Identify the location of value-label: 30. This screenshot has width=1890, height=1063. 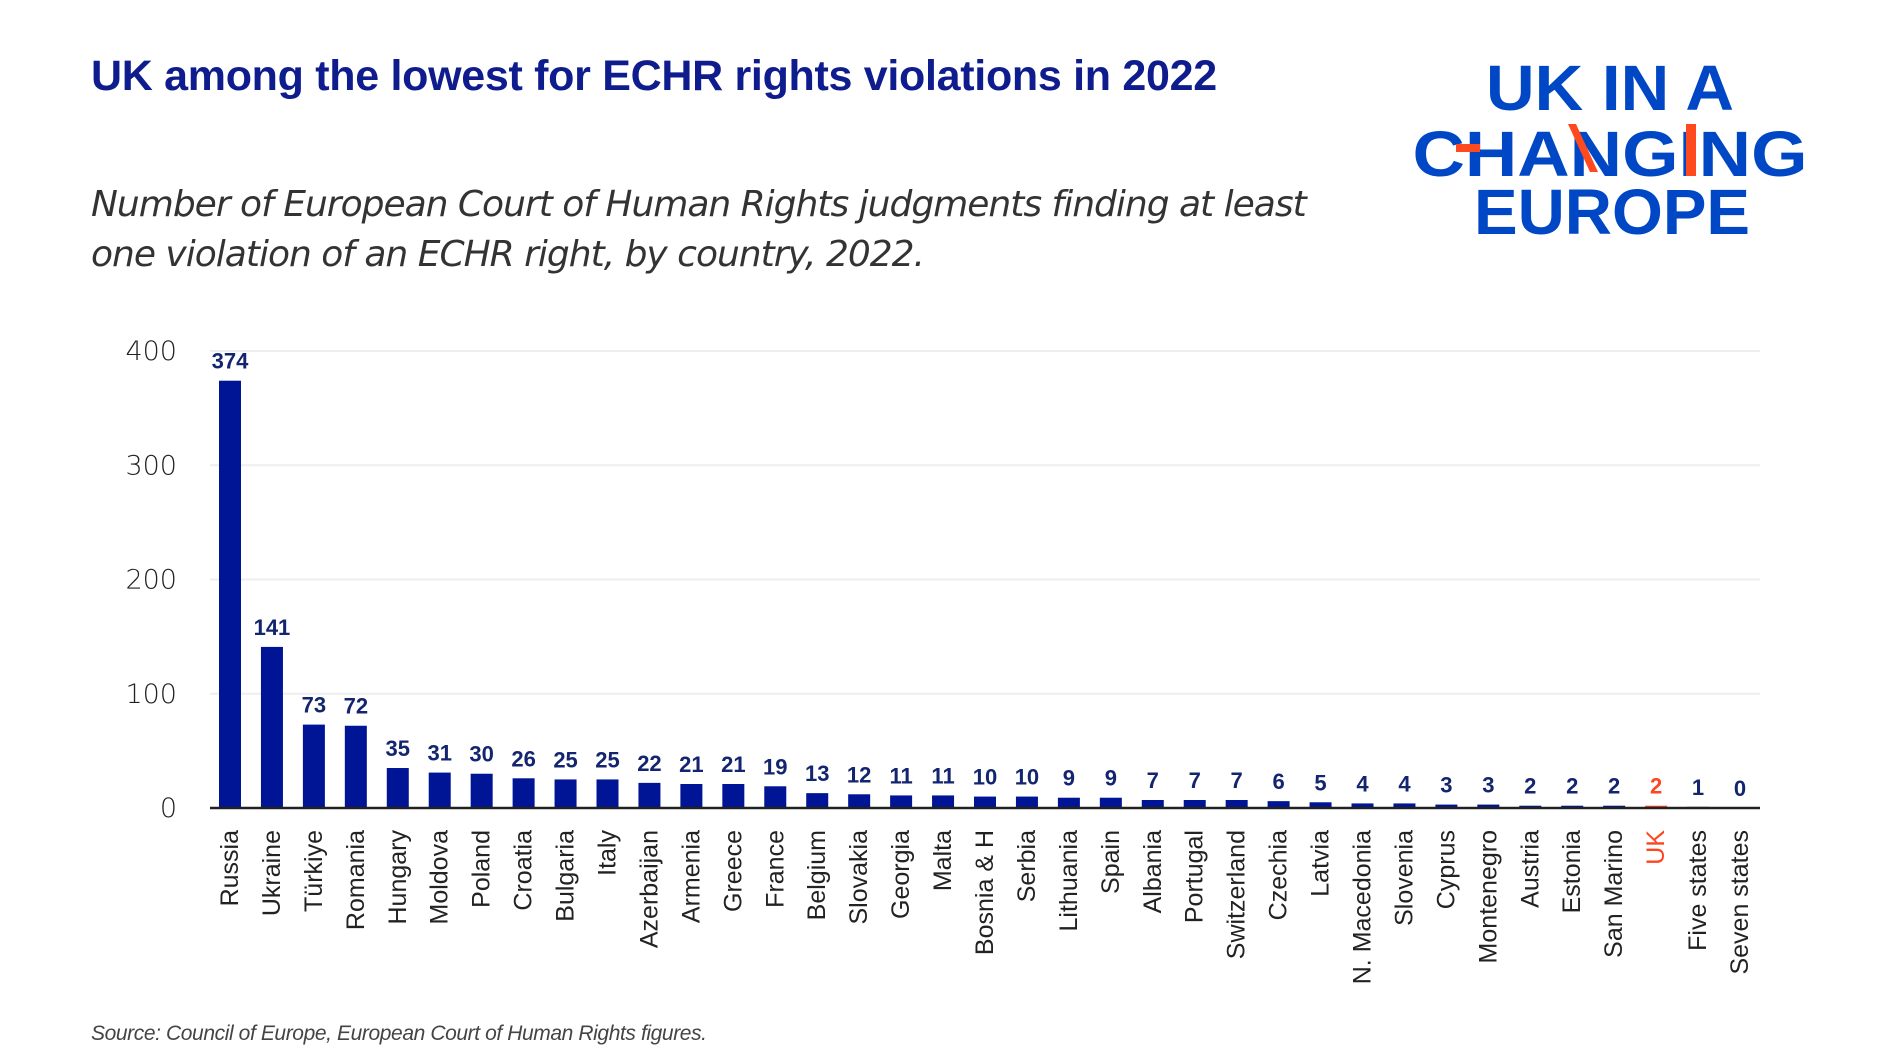
(481, 754).